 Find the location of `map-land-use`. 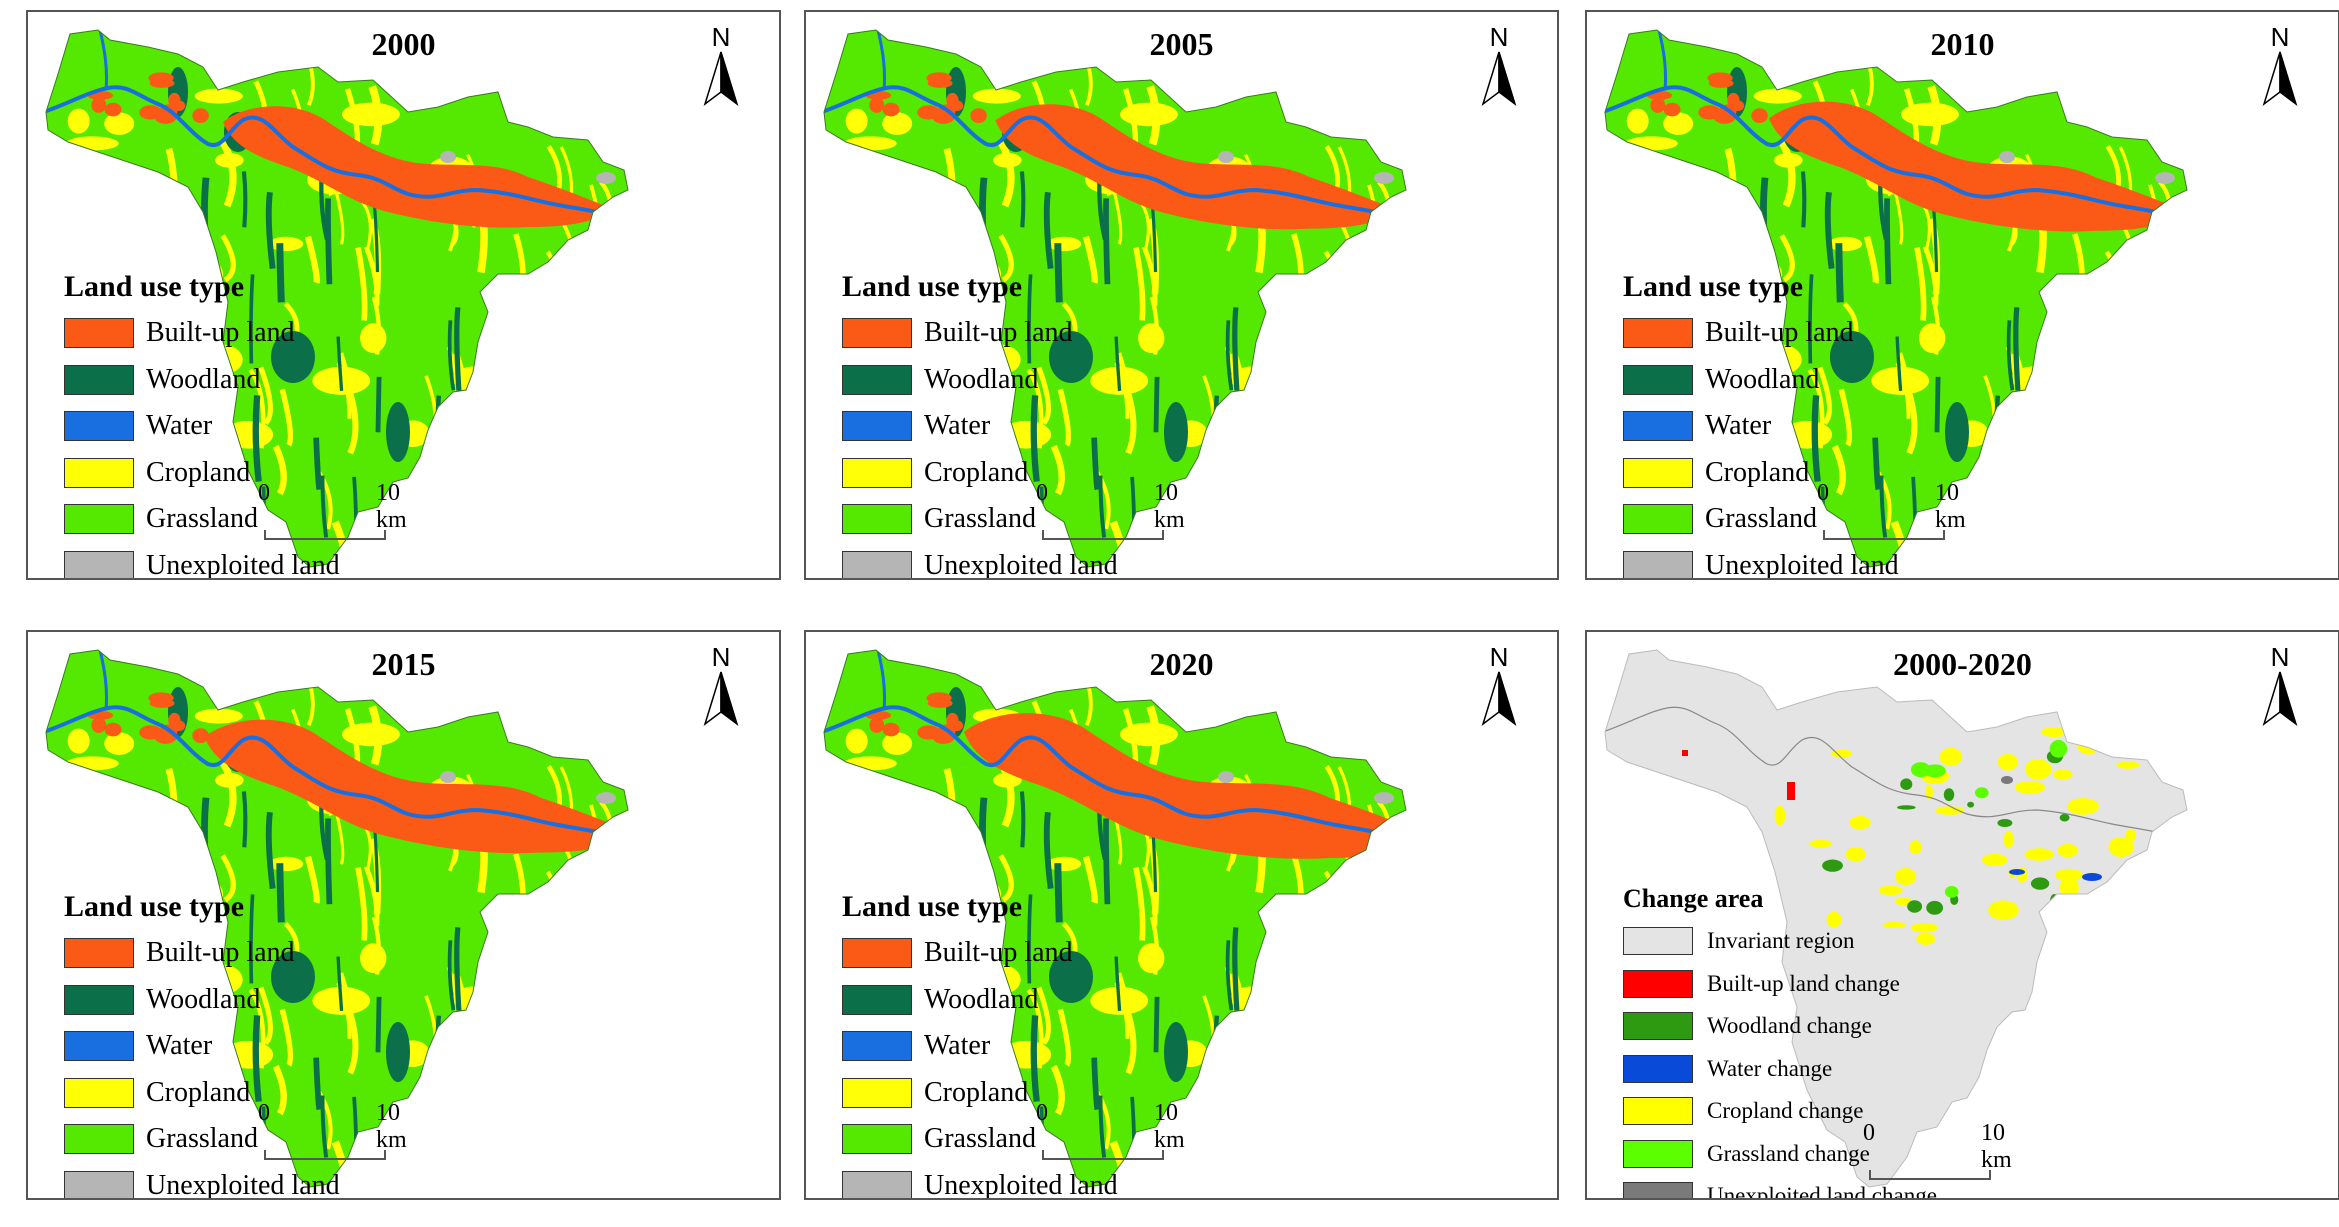

map-land-use is located at coordinates (1896, 298).